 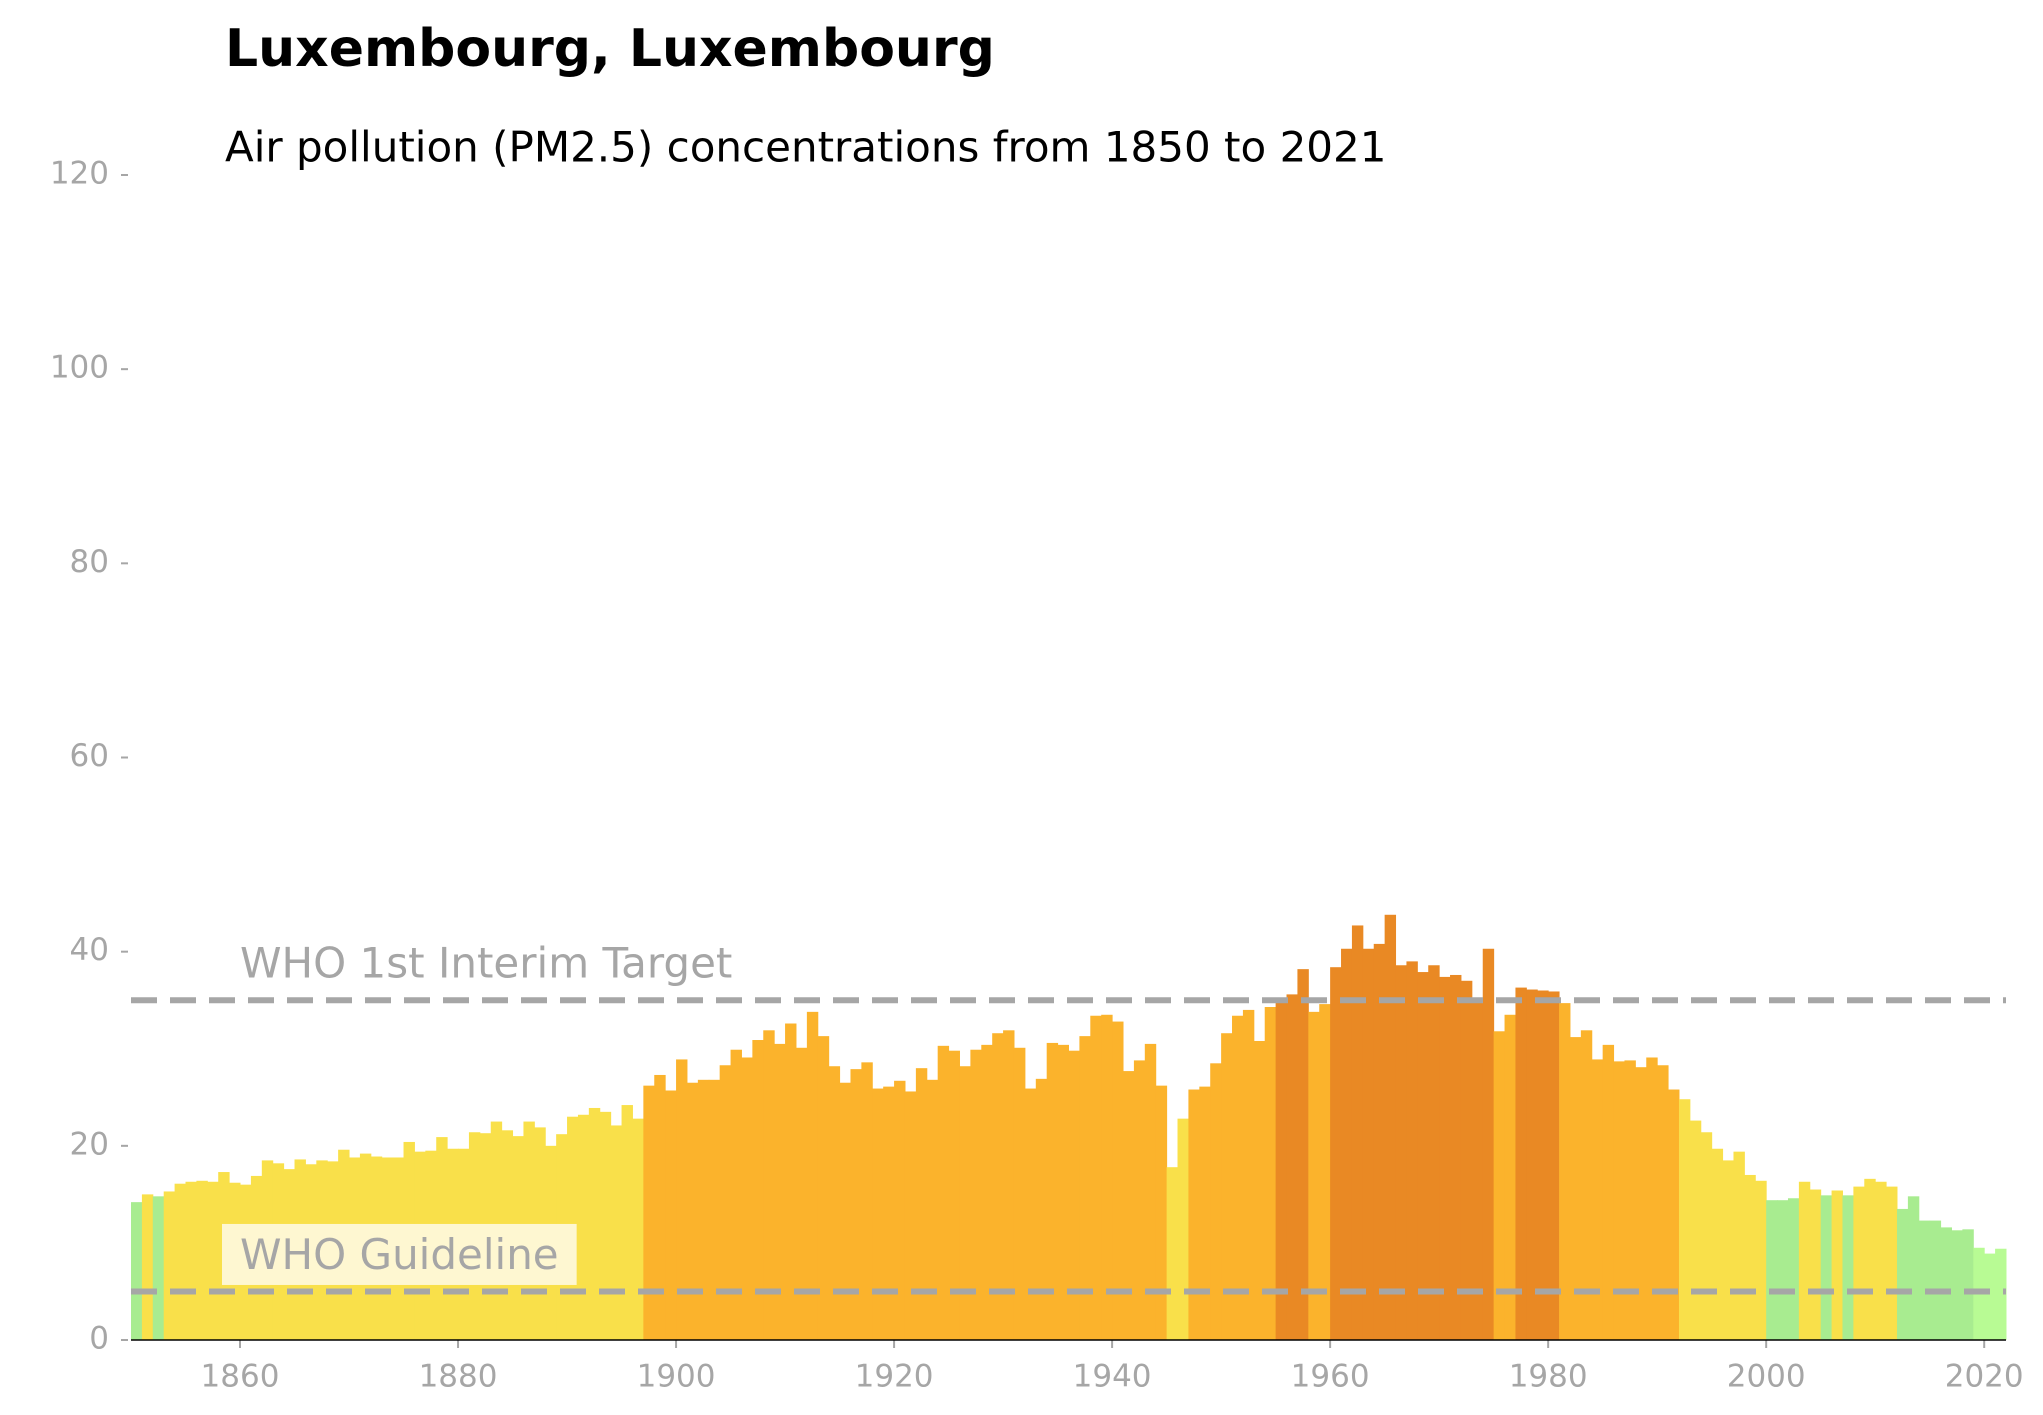 What do you see at coordinates (1112, 1377) in the screenshot?
I see `x-tick-label: 1940` at bounding box center [1112, 1377].